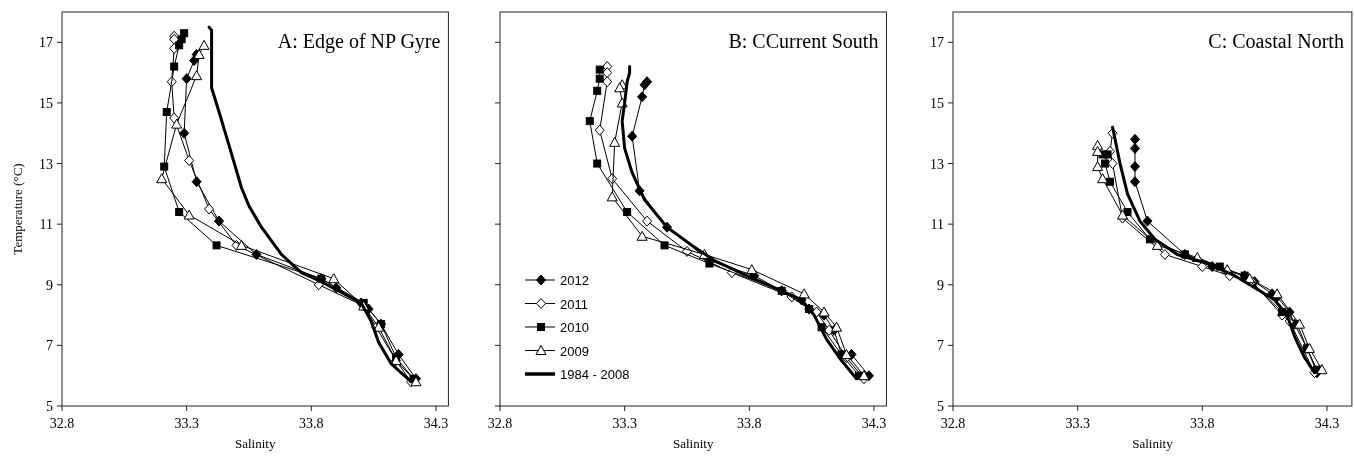  I want to click on legend-label: 2010, so click(574, 327).